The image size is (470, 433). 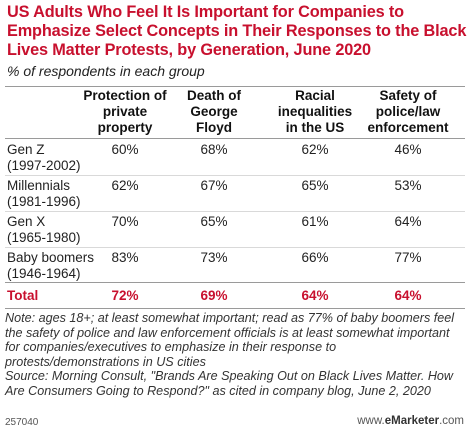 I want to click on table-cell: 64%, so click(x=408, y=221).